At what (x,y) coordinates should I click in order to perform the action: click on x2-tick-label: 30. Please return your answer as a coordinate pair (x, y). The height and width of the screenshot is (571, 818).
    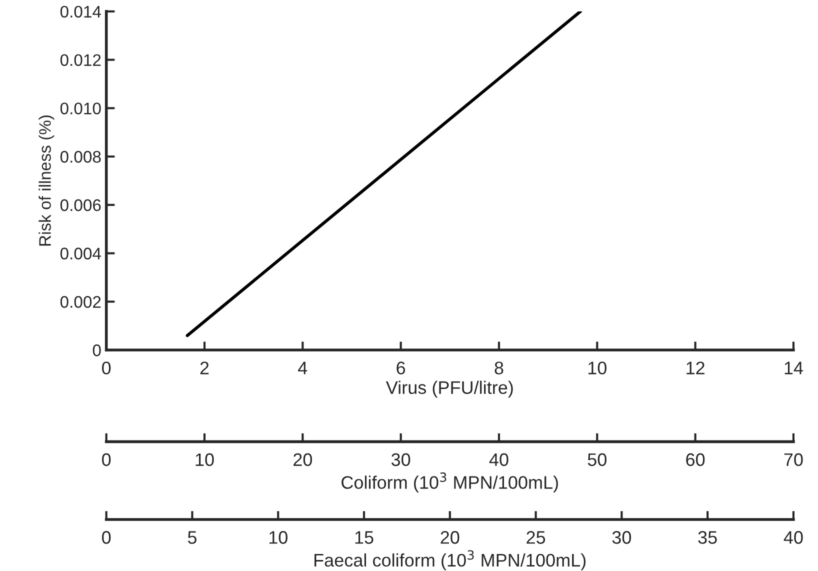
    Looking at the image, I should click on (400, 459).